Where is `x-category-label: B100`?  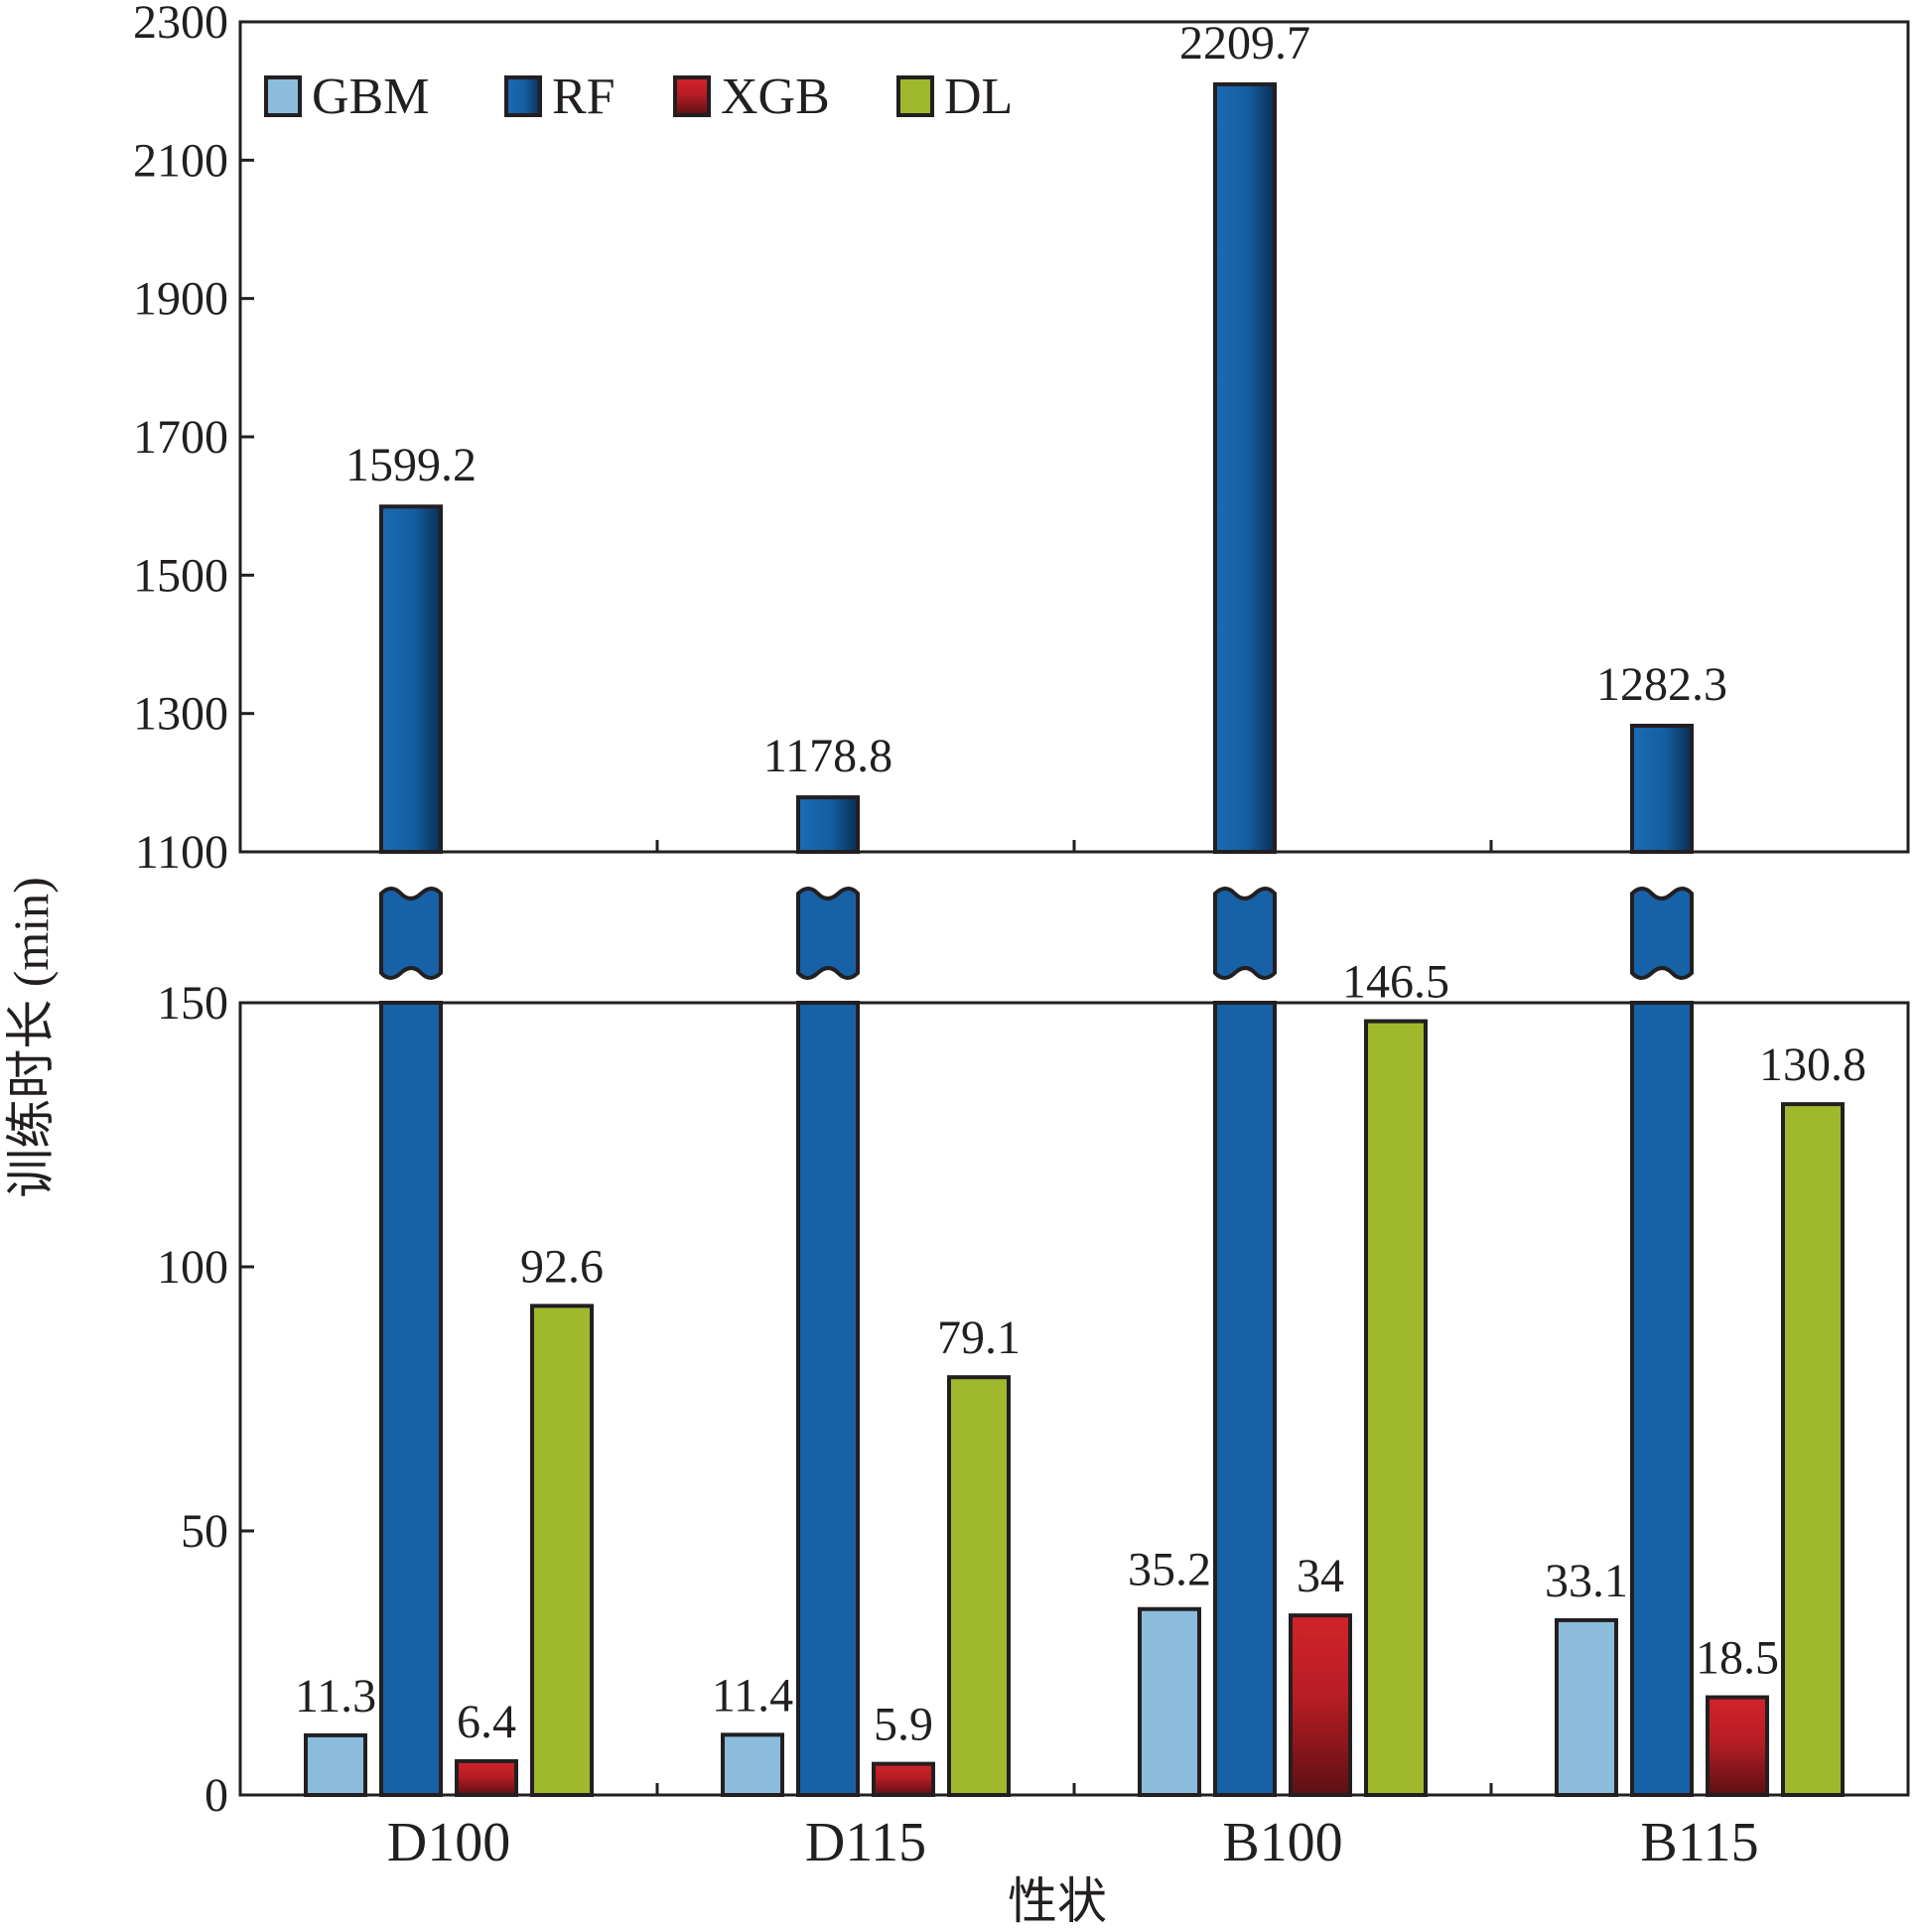 x-category-label: B100 is located at coordinates (1282, 1843).